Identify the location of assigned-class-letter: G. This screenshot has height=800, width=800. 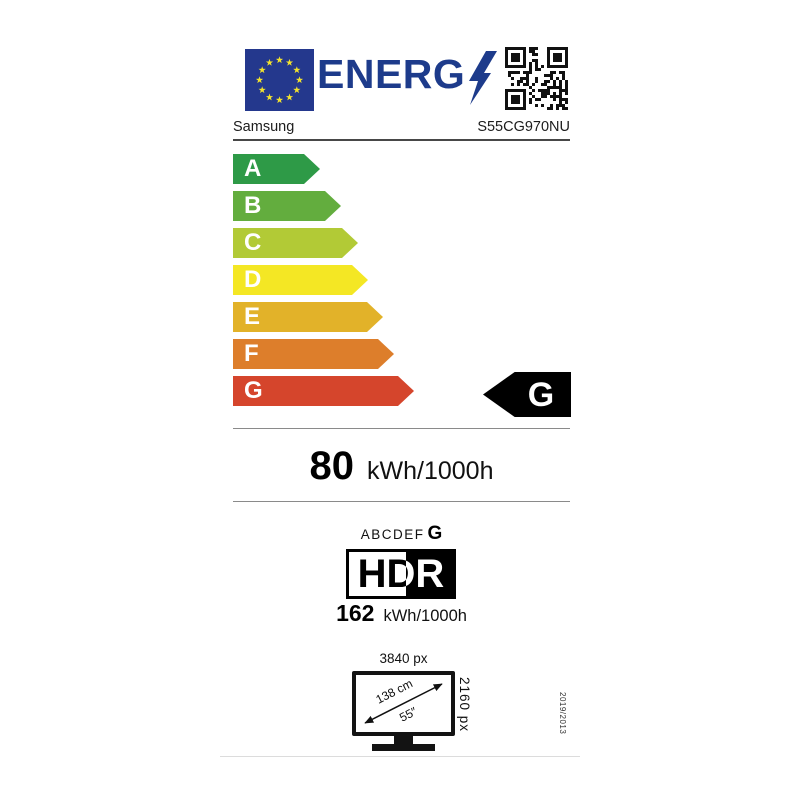
(541, 394).